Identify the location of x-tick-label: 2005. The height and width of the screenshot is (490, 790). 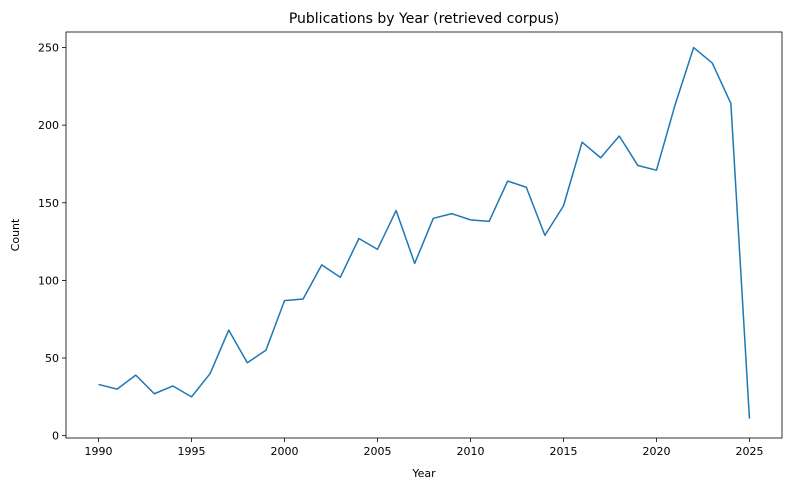
(378, 451).